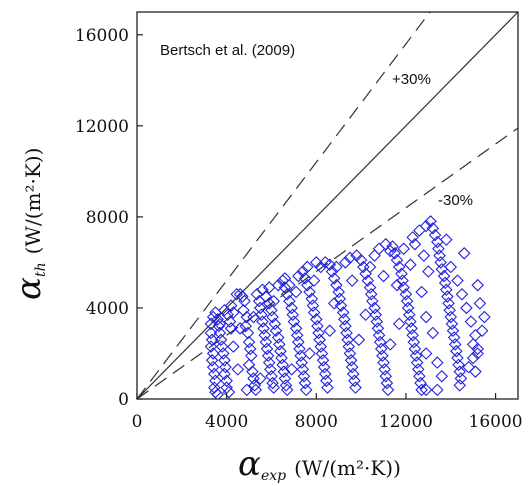  What do you see at coordinates (41, 269) in the screenshot?
I see `y-axis-subscript: th` at bounding box center [41, 269].